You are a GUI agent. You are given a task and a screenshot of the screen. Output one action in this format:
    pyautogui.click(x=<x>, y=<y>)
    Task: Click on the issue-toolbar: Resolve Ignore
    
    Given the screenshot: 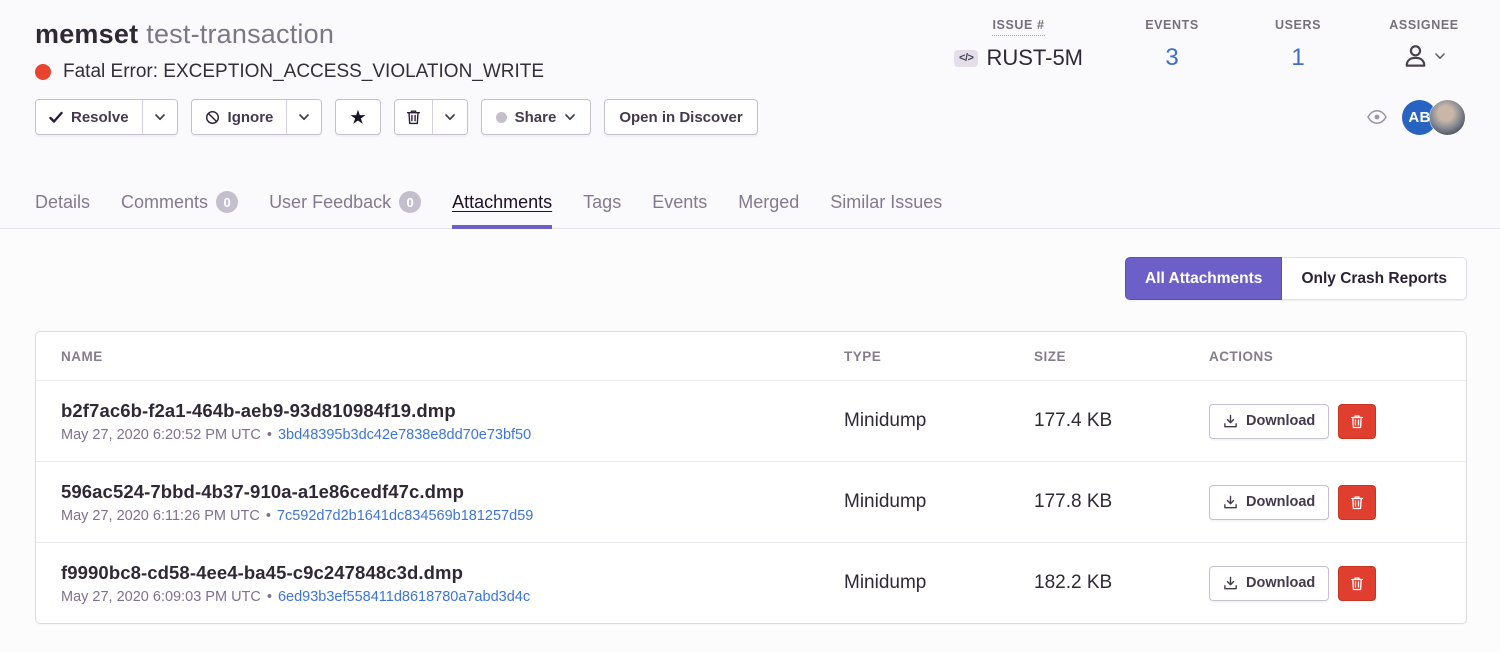 What is the action you would take?
    pyautogui.click(x=750, y=117)
    